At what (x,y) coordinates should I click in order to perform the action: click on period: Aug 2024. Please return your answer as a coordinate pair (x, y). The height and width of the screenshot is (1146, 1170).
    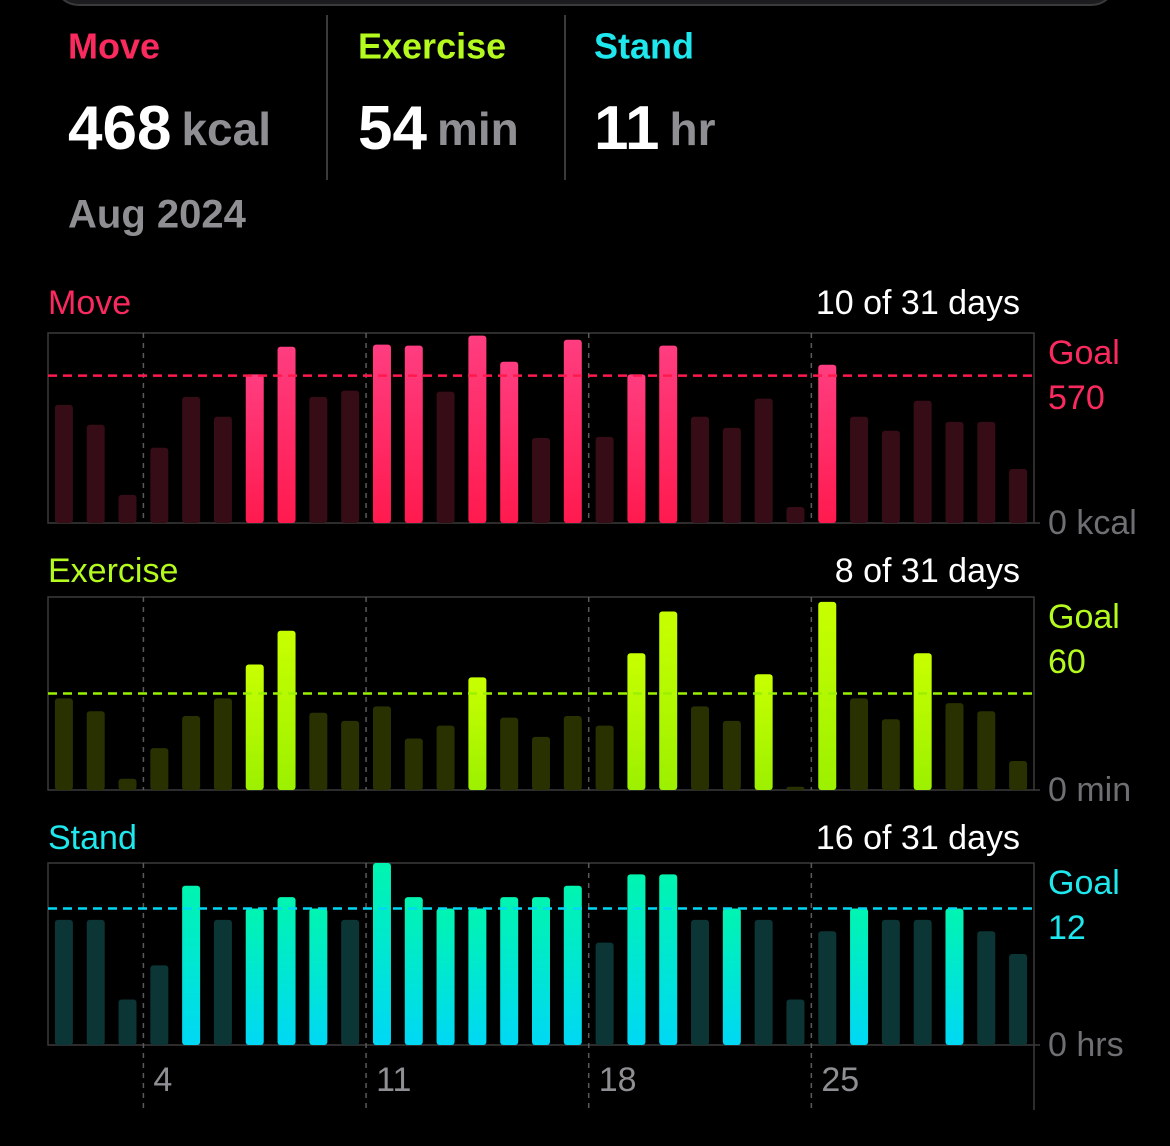
    Looking at the image, I should click on (157, 215).